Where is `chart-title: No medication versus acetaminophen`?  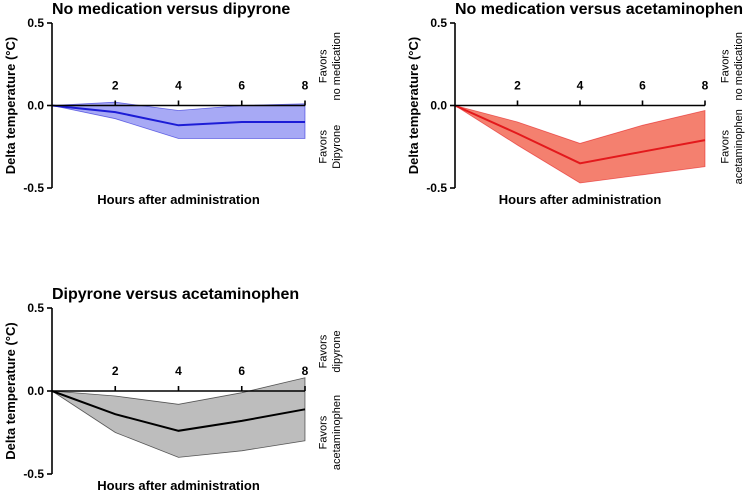 chart-title: No medication versus acetaminophen is located at coordinates (599, 9).